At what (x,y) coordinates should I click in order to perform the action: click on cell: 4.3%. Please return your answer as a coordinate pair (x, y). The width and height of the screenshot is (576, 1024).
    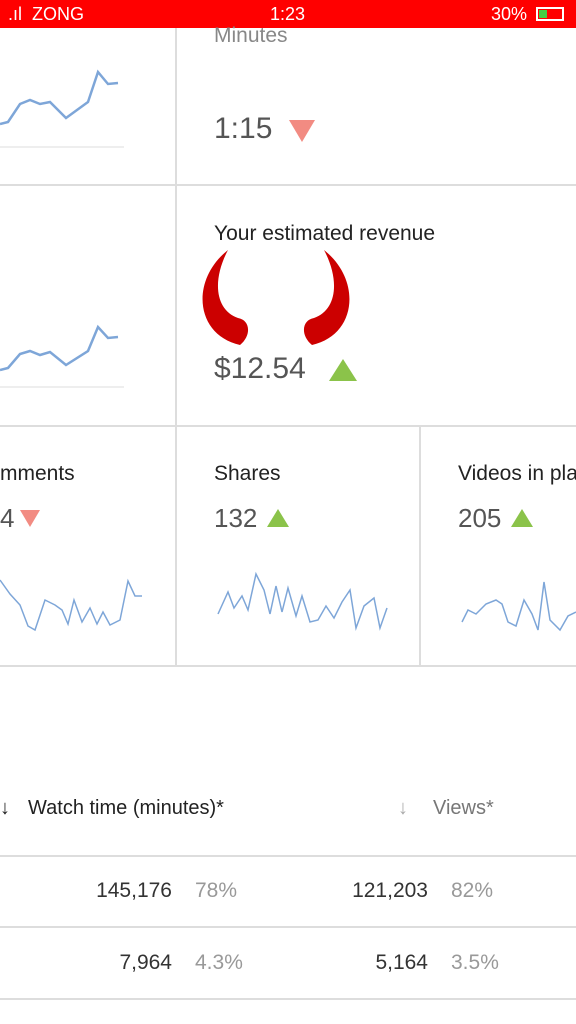
    Looking at the image, I should click on (219, 962).